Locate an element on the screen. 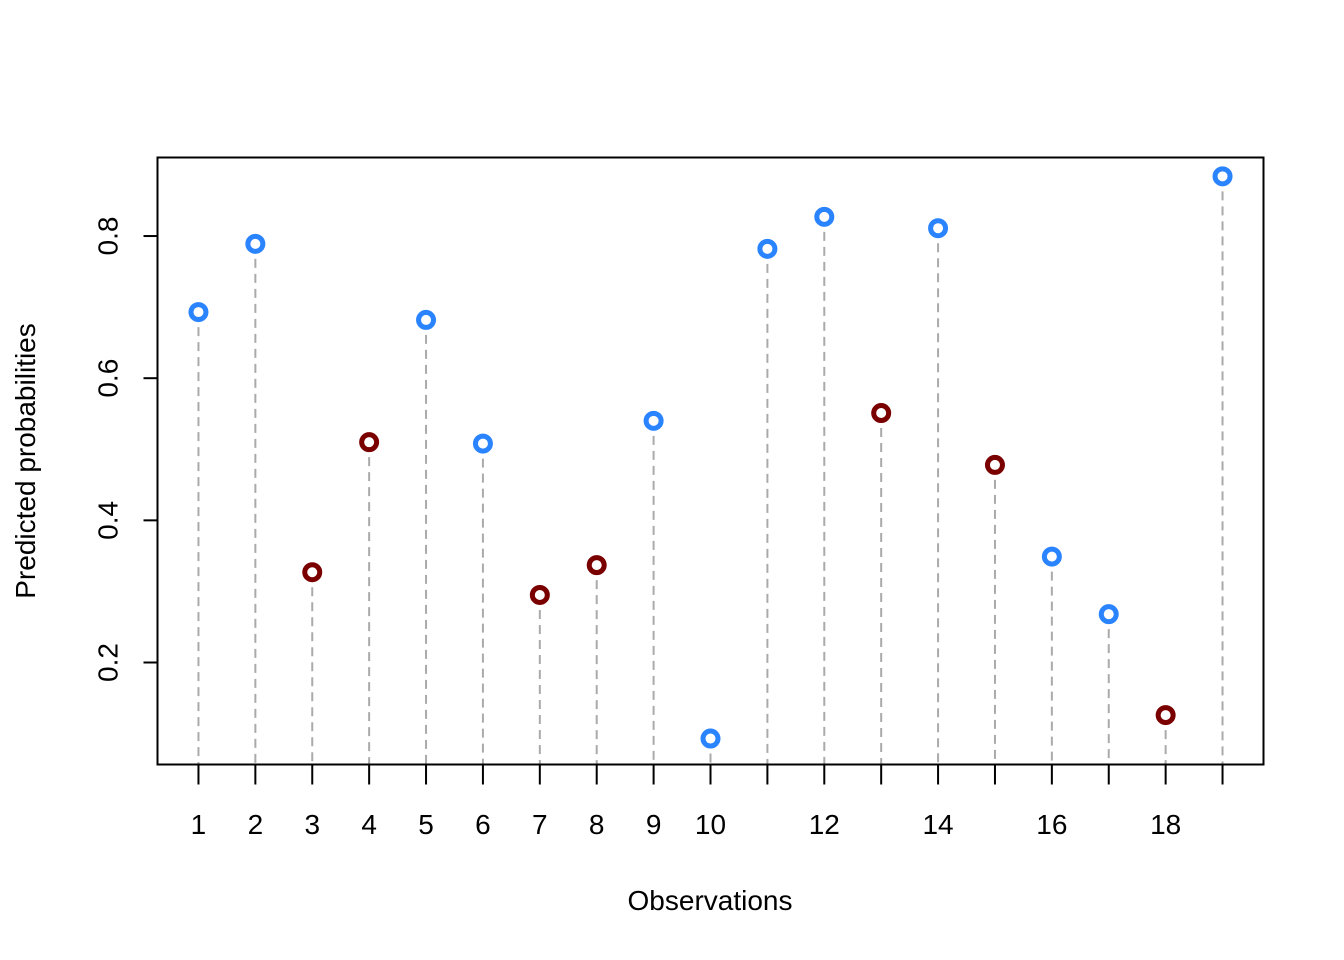 This screenshot has width=1344, height=960. y-tick-label: 0.6 is located at coordinates (108, 378).